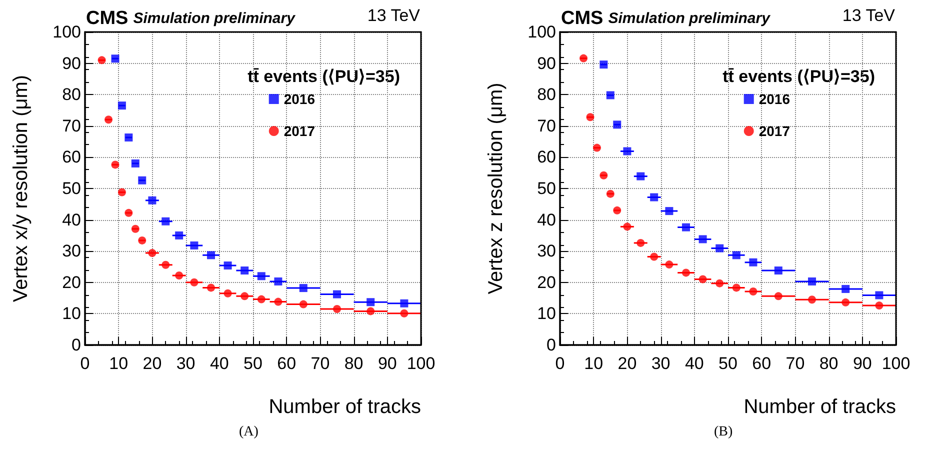 This screenshot has height=451, width=949. Describe the element at coordinates (496, 188) in the screenshot. I see `y-axis-title: Vertex z resolution (μm)` at that location.